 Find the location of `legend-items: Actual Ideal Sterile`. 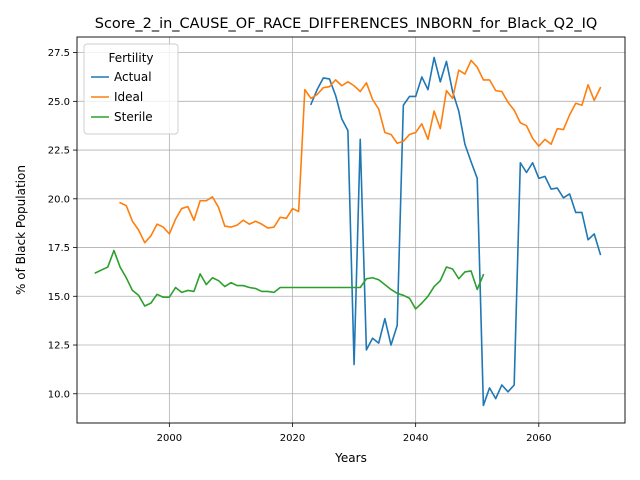

legend-items: Actual Ideal Sterile is located at coordinates (122, 97).